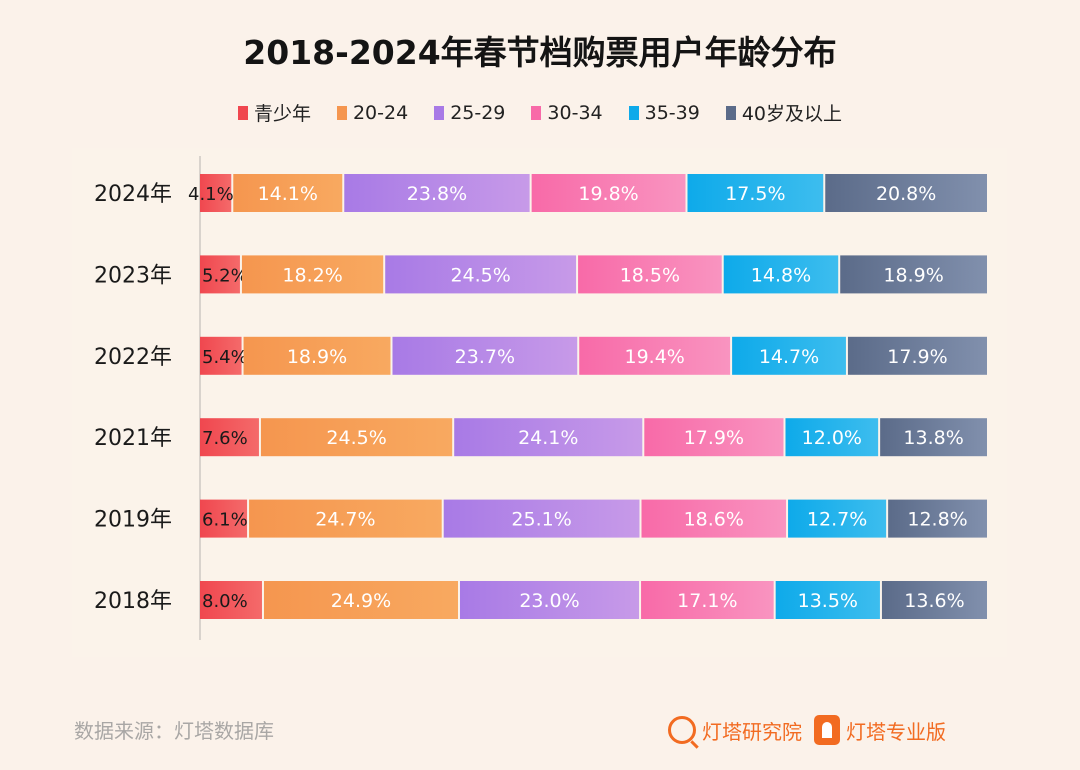 This screenshot has width=1080, height=770. I want to click on data-label: 24.7%, so click(345, 520).